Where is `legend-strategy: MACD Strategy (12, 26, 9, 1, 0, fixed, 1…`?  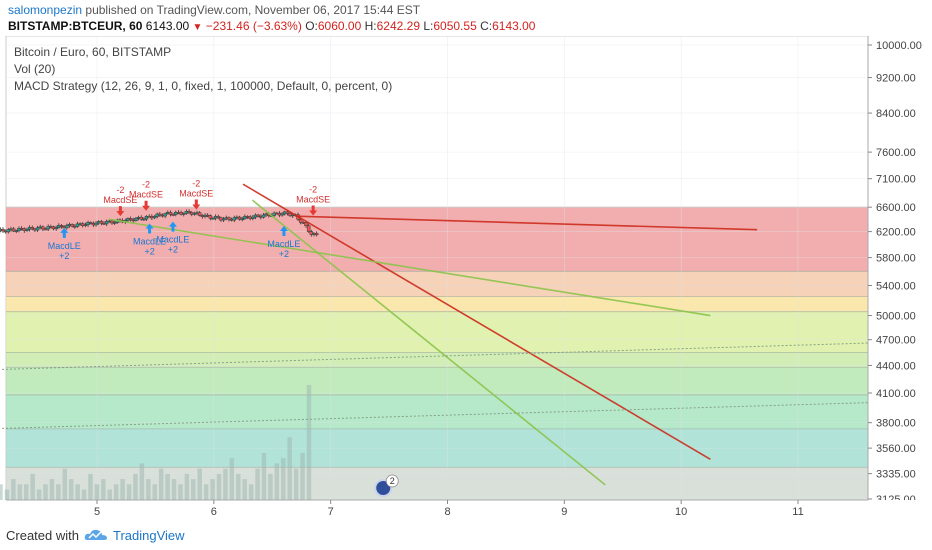
legend-strategy: MACD Strategy (12, 26, 9, 1, 0, fixed, 1… is located at coordinates (203, 86).